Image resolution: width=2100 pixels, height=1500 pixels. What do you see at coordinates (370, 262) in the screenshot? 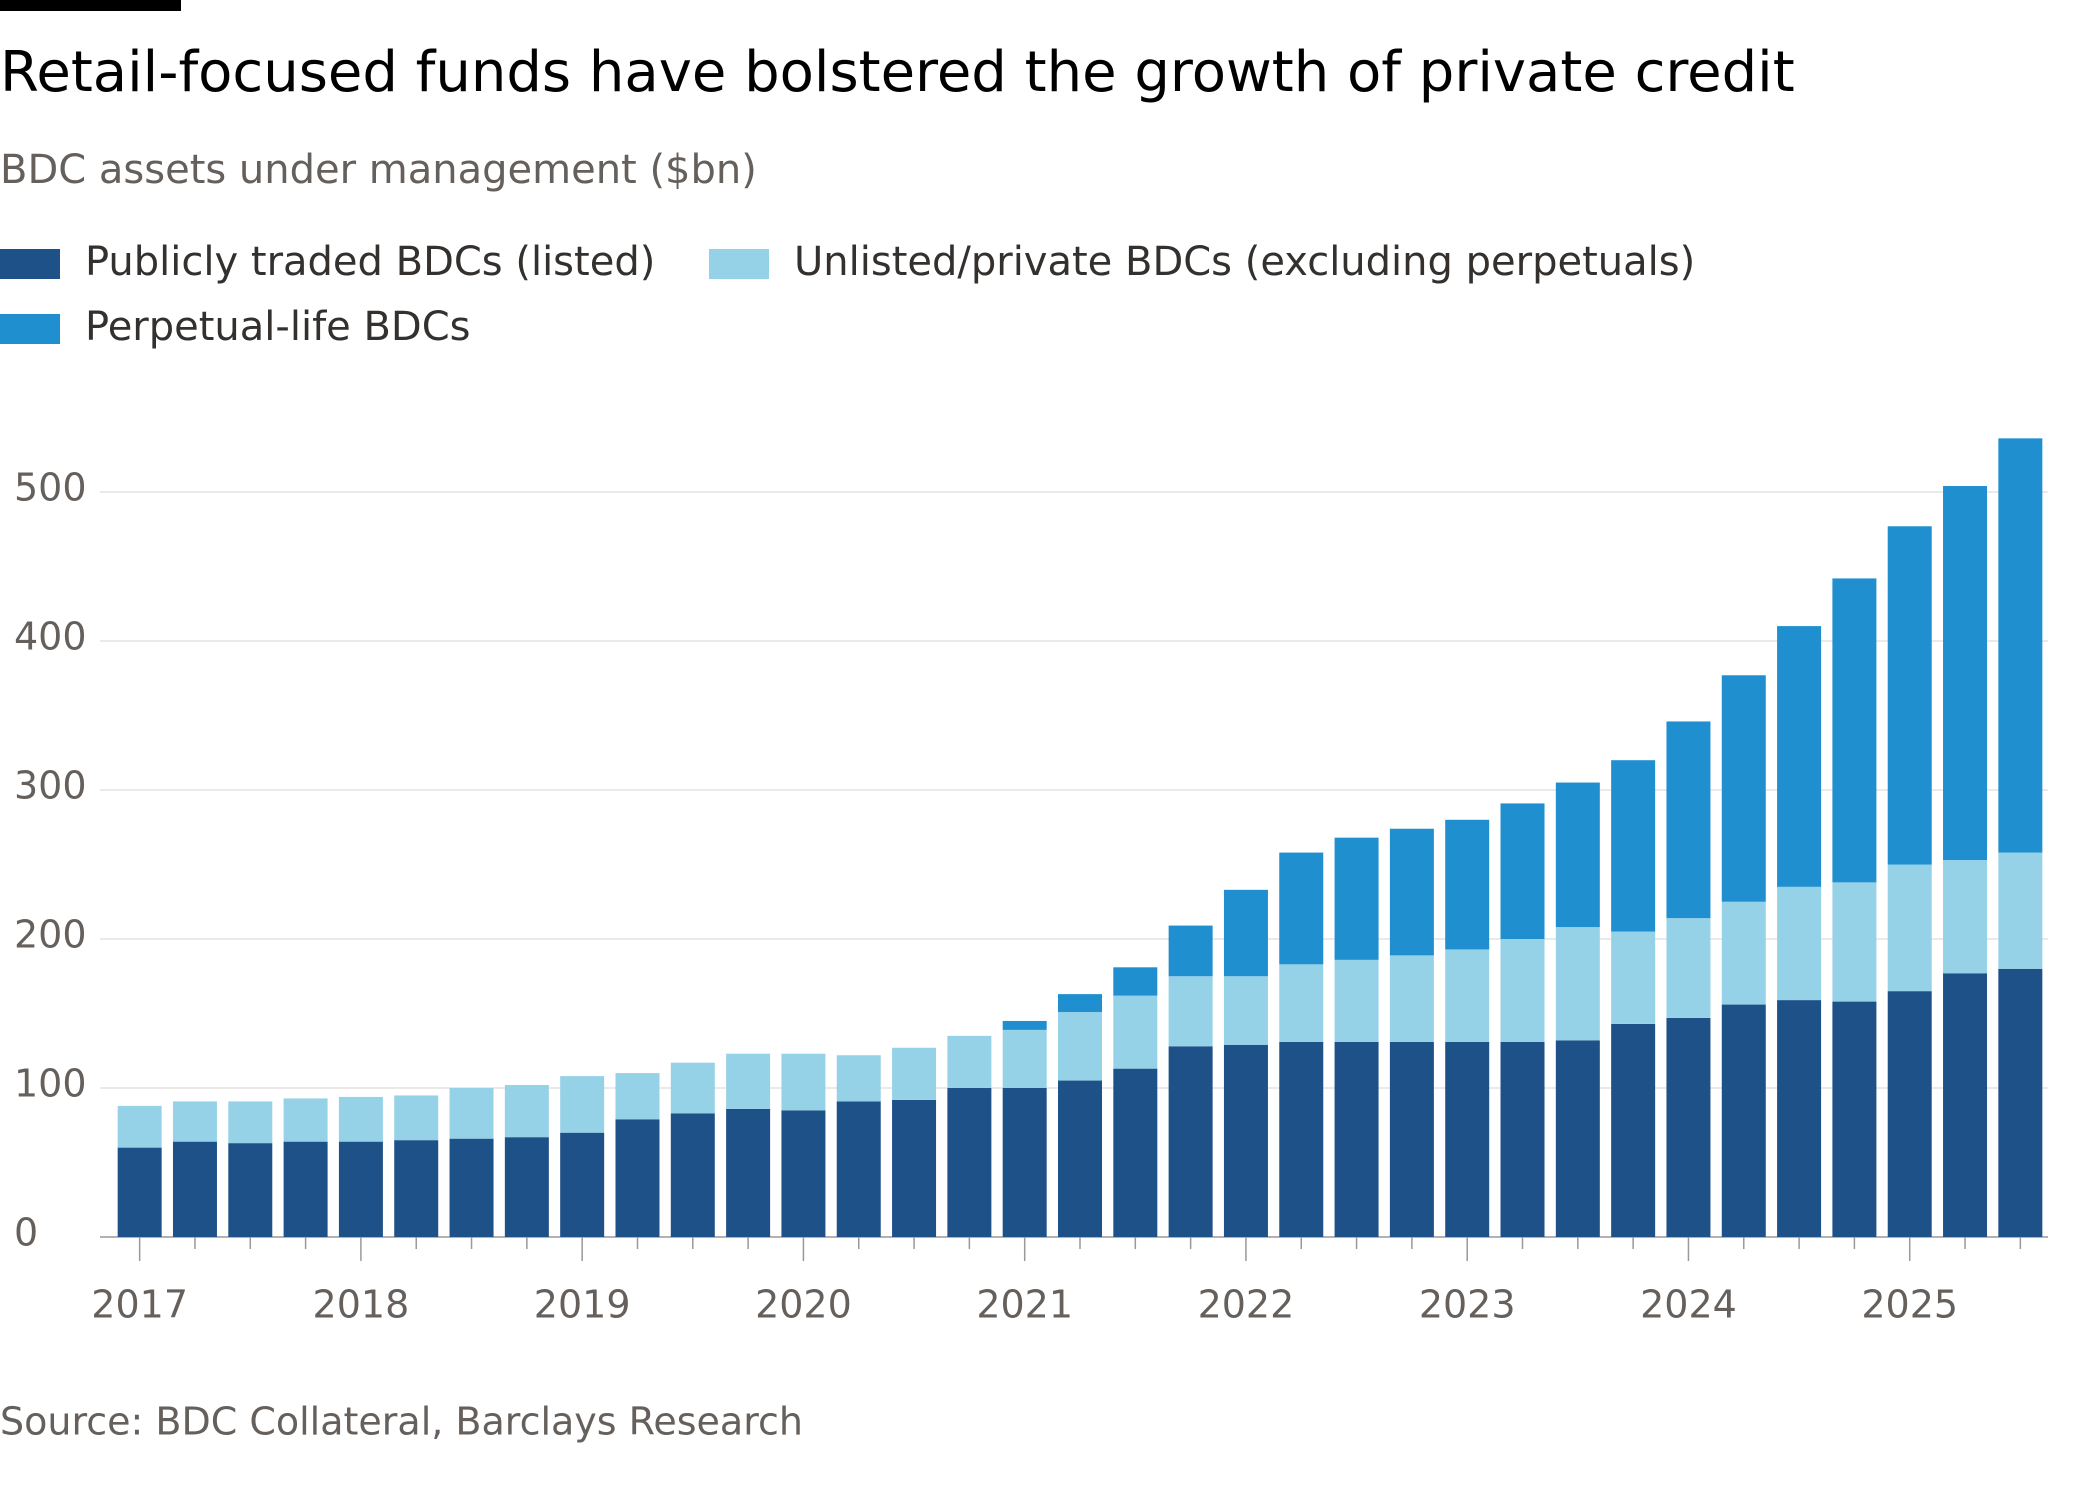
I see `legend-label: Publicly traded BDCs (listed)` at bounding box center [370, 262].